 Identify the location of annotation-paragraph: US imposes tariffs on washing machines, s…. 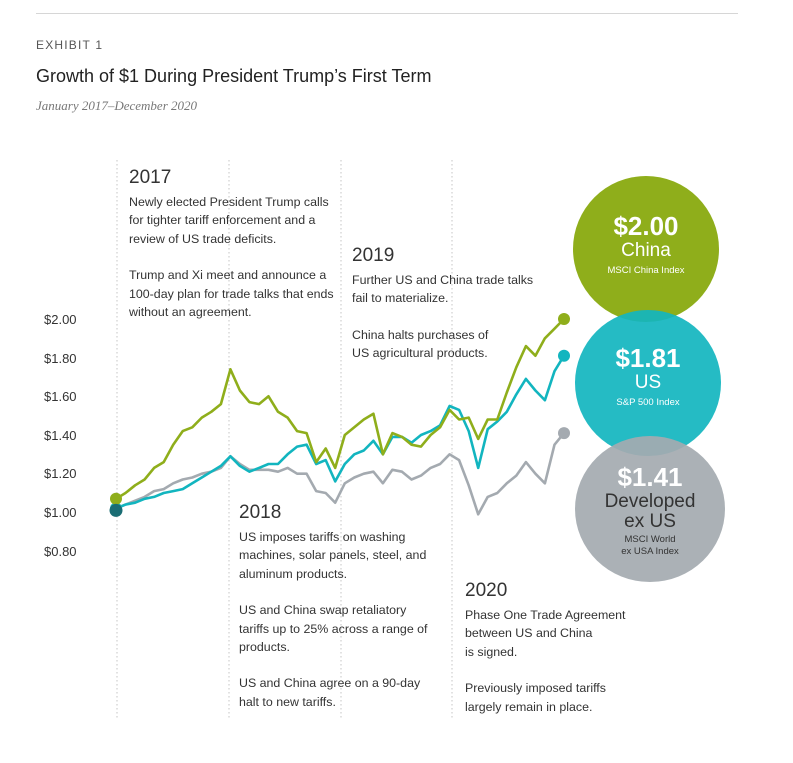
(333, 555).